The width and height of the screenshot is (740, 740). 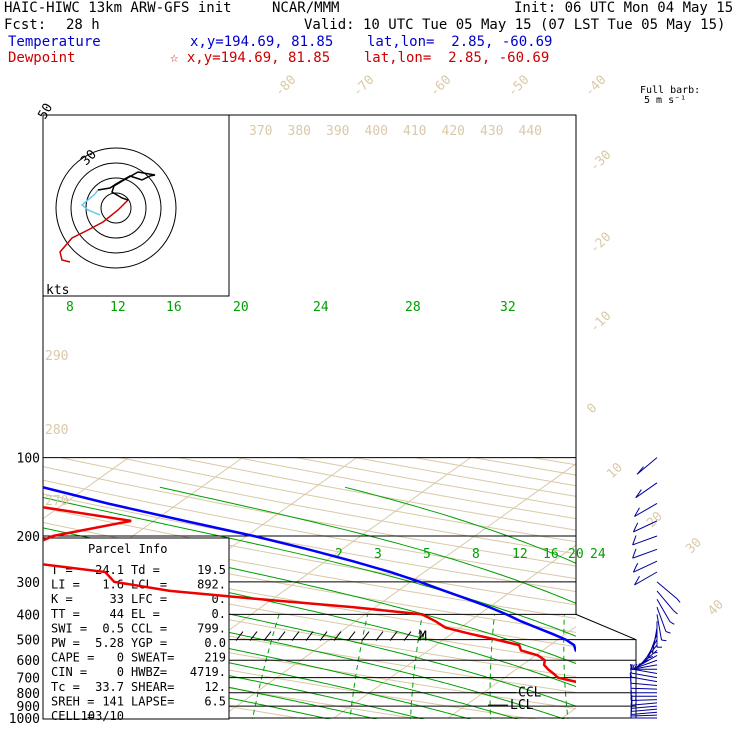 What do you see at coordinates (665, 100) in the screenshot?
I see `barb-key-units: 5 m s⁻¹` at bounding box center [665, 100].